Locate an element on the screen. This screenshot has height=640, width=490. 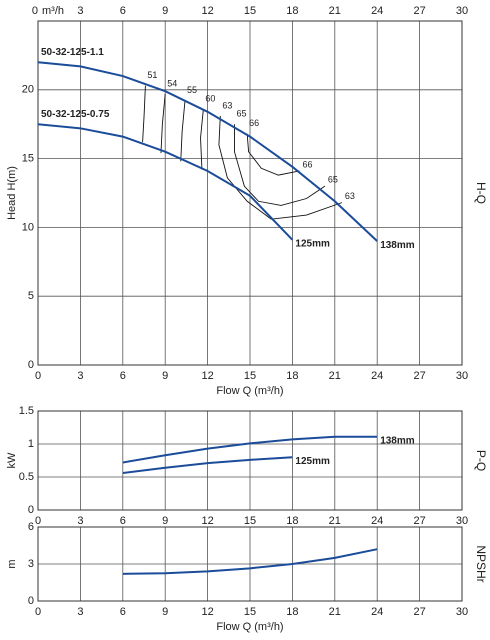
y-tick-label: 10 is located at coordinates (28, 227).